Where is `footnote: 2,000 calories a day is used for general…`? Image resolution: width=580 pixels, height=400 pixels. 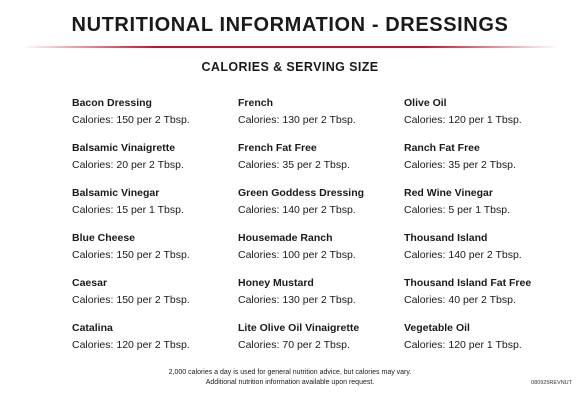 footnote: 2,000 calories a day is used for general… is located at coordinates (290, 378).